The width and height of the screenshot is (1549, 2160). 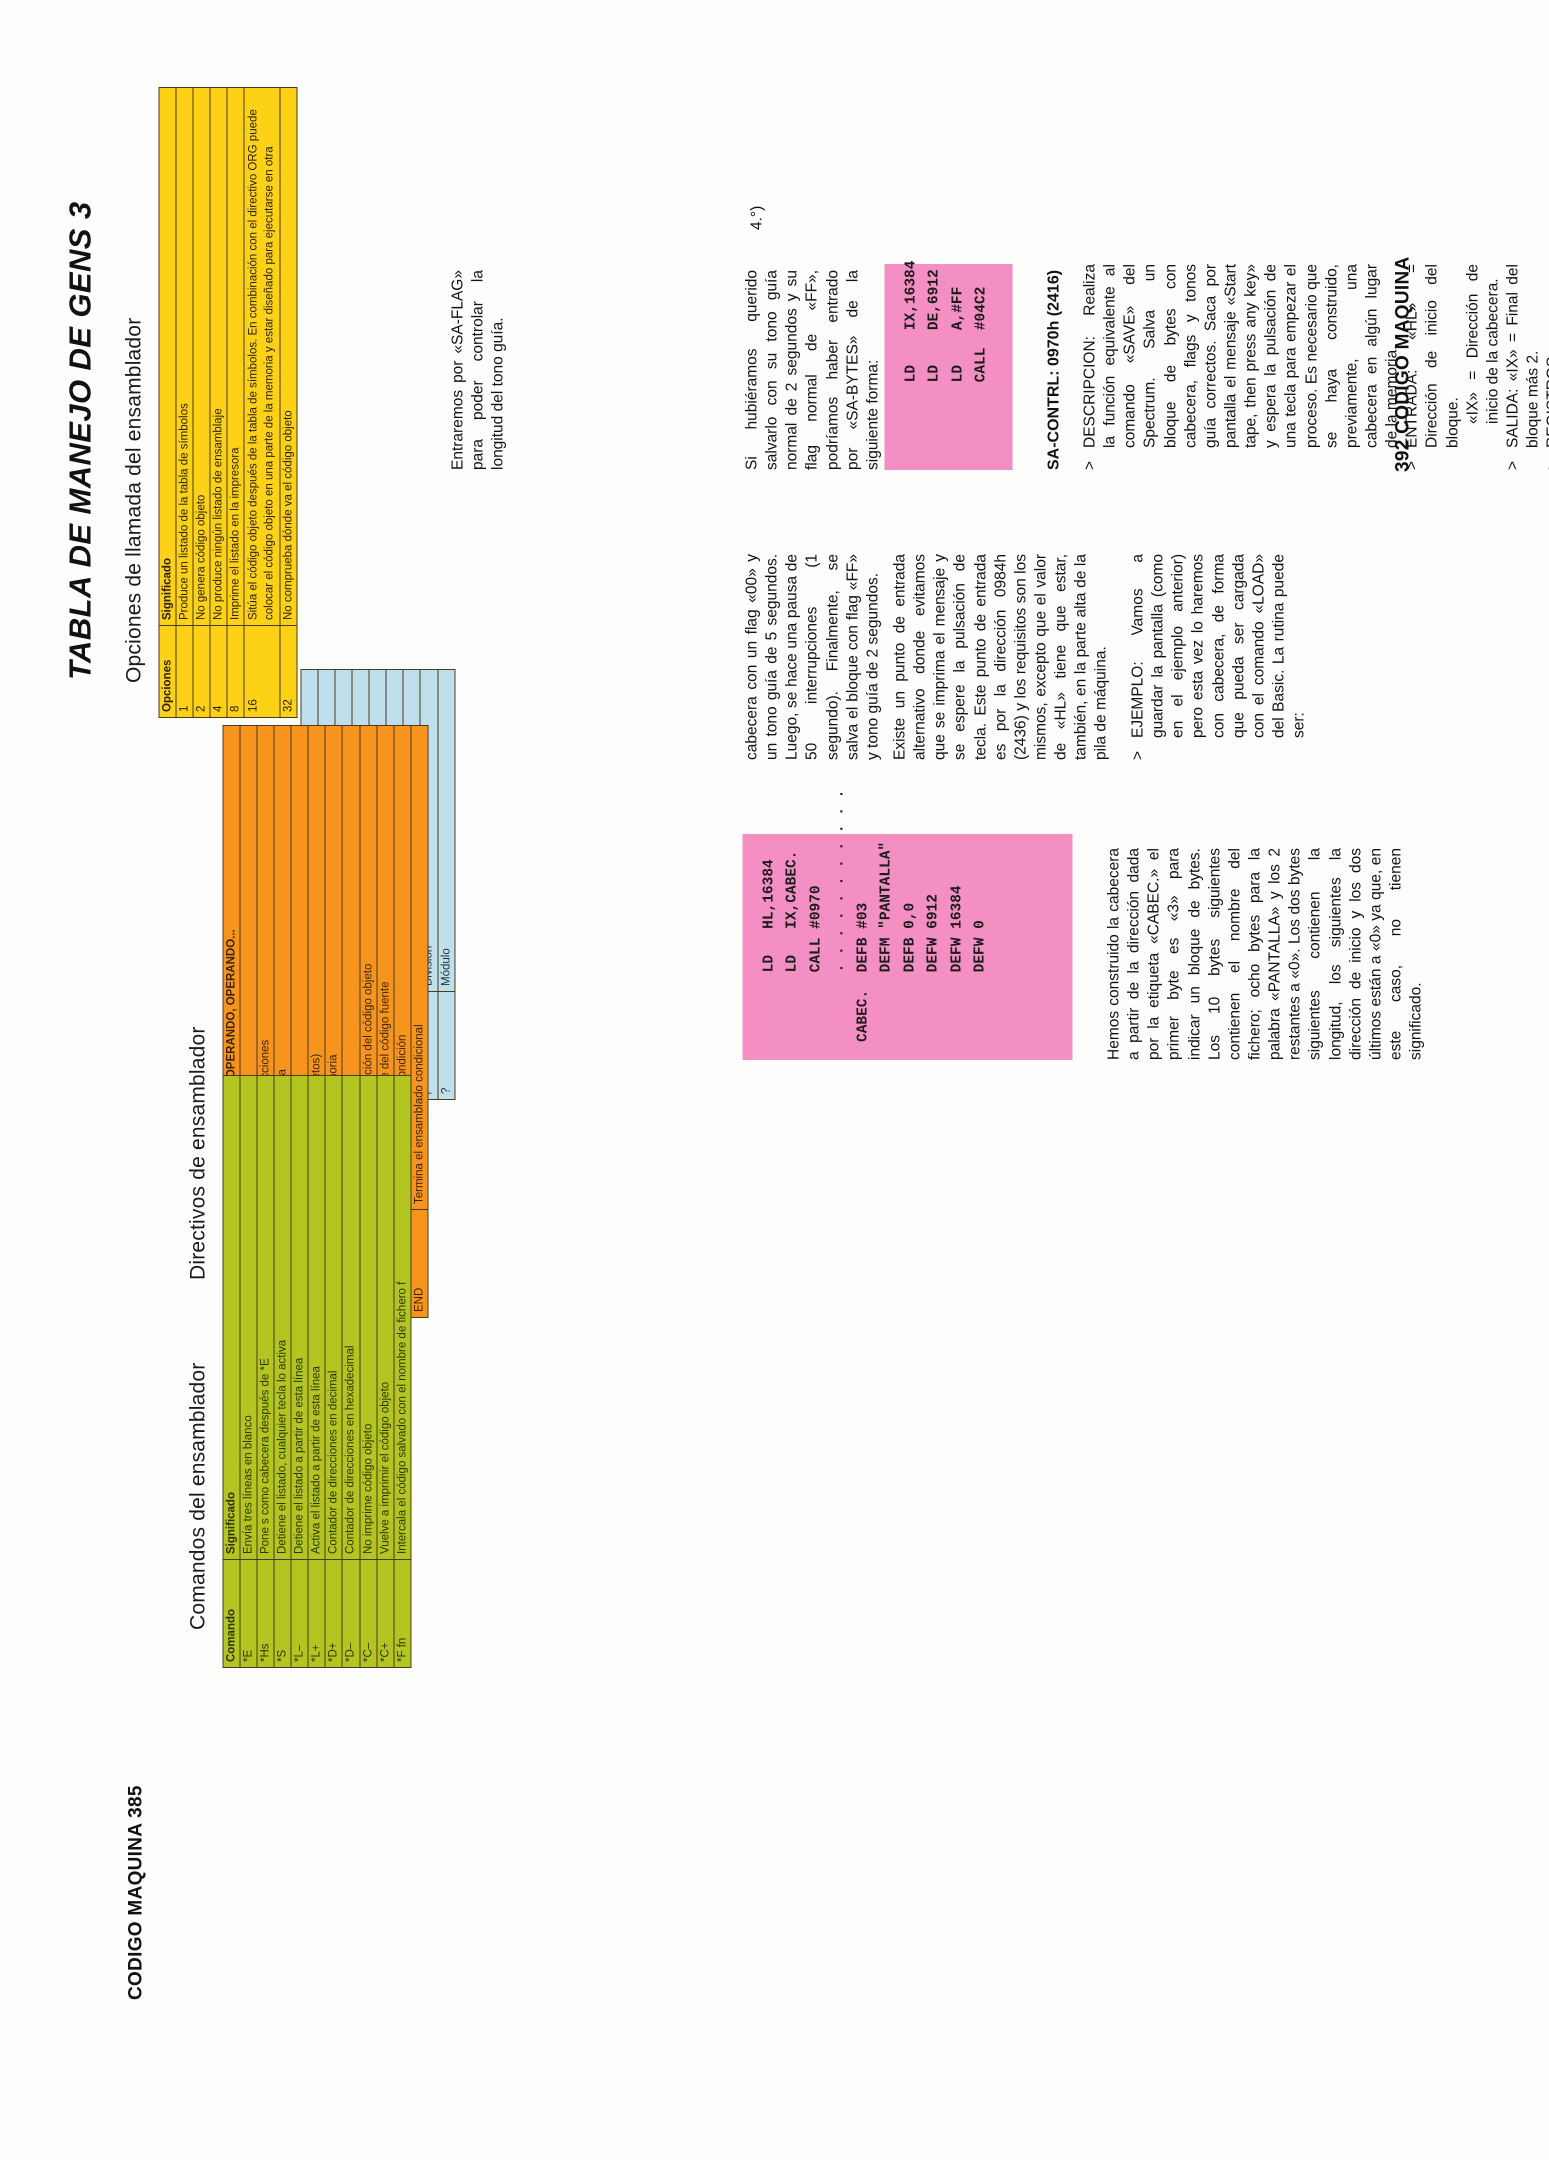 What do you see at coordinates (402, 1613) in the screenshot?
I see `cell-comando: *F fn` at bounding box center [402, 1613].